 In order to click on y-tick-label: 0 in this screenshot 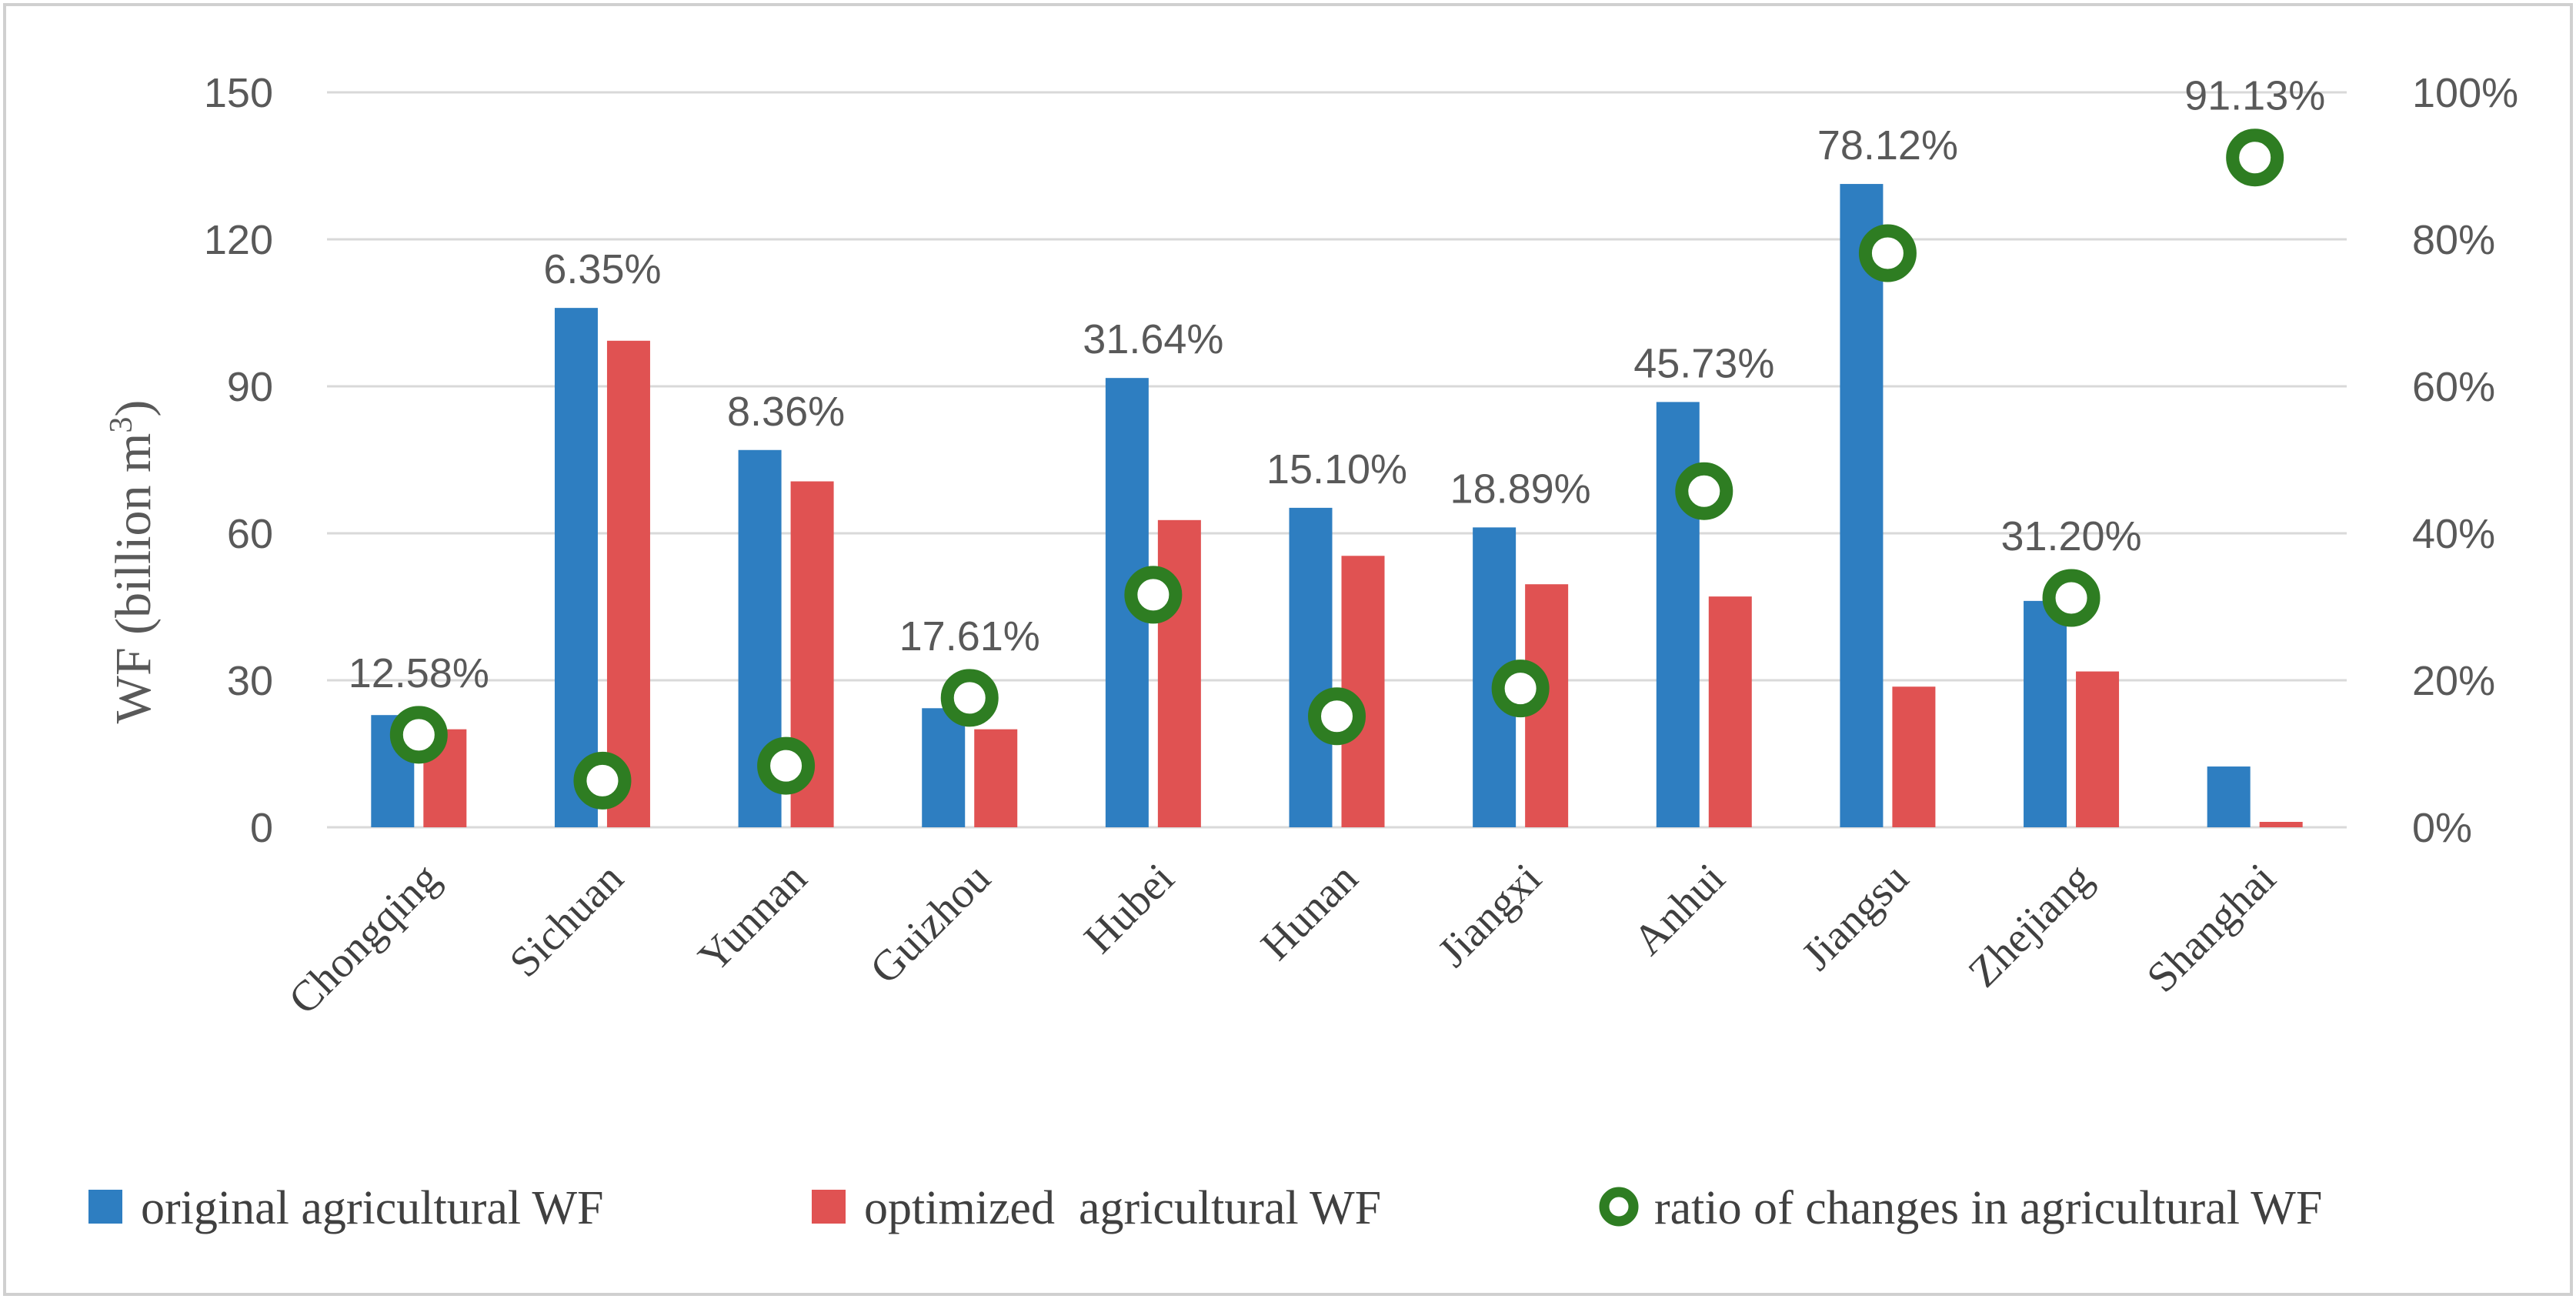, I will do `click(262, 828)`.